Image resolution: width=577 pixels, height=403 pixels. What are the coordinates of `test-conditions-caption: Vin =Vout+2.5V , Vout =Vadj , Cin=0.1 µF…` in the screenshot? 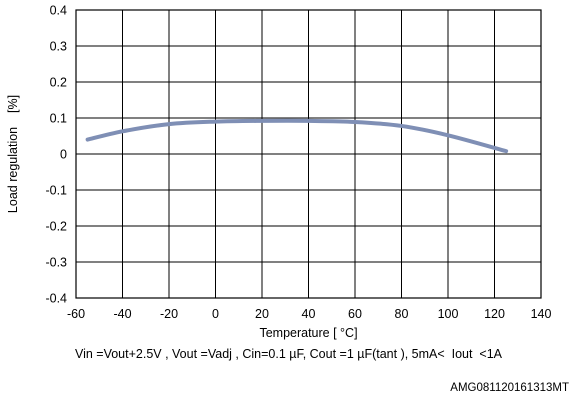 It's located at (288, 354).